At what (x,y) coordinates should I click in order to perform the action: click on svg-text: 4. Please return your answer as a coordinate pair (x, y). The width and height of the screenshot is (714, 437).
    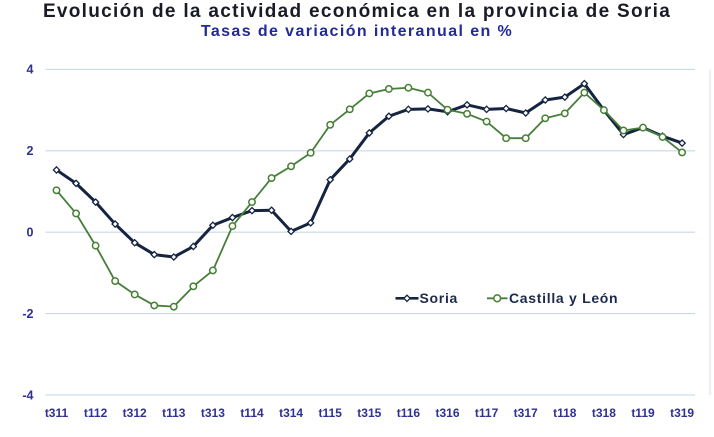
    Looking at the image, I should click on (30, 70).